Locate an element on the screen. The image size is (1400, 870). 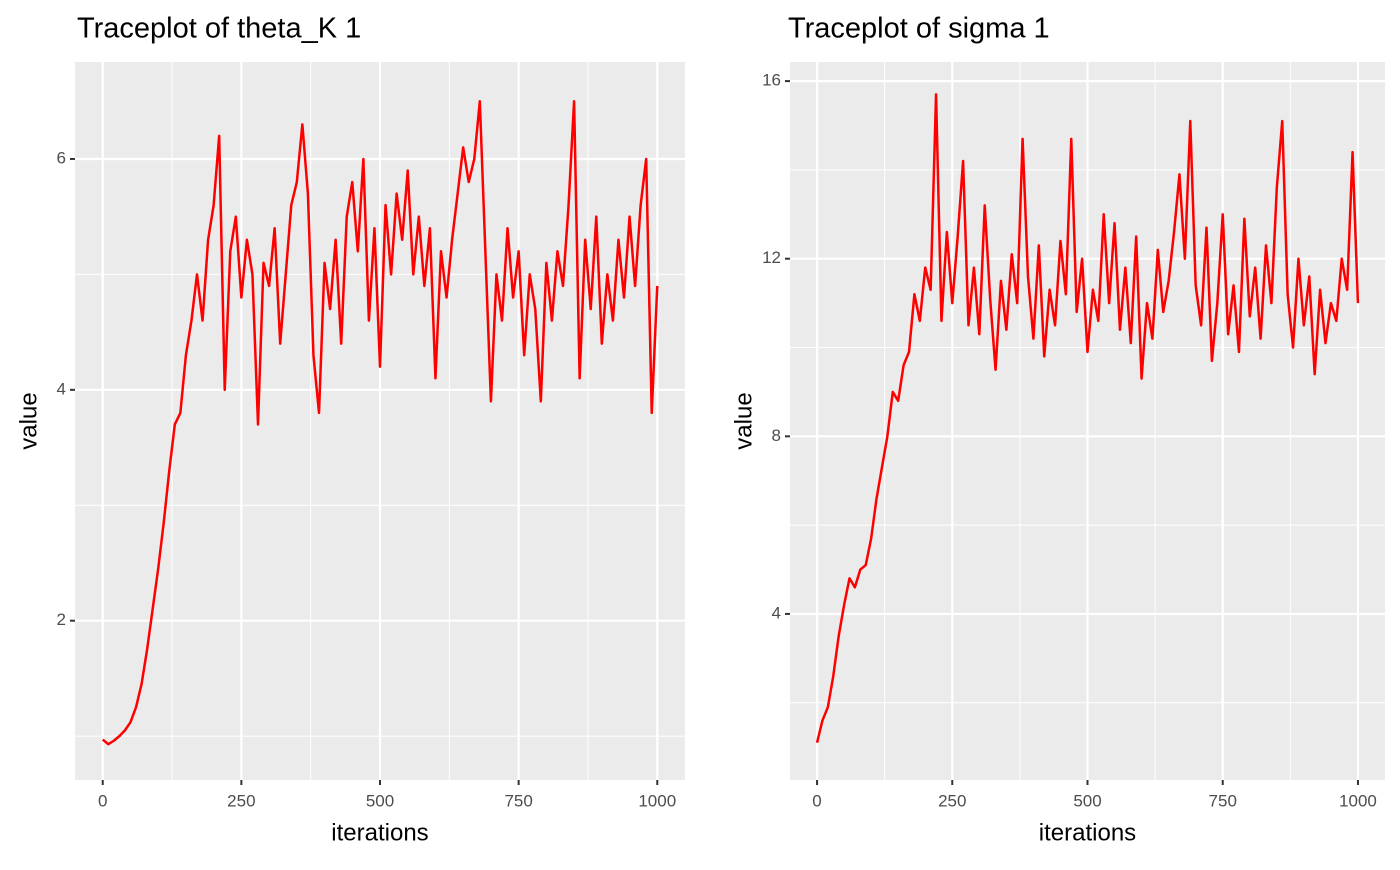
y-tick-label: 2 is located at coordinates (61, 619).